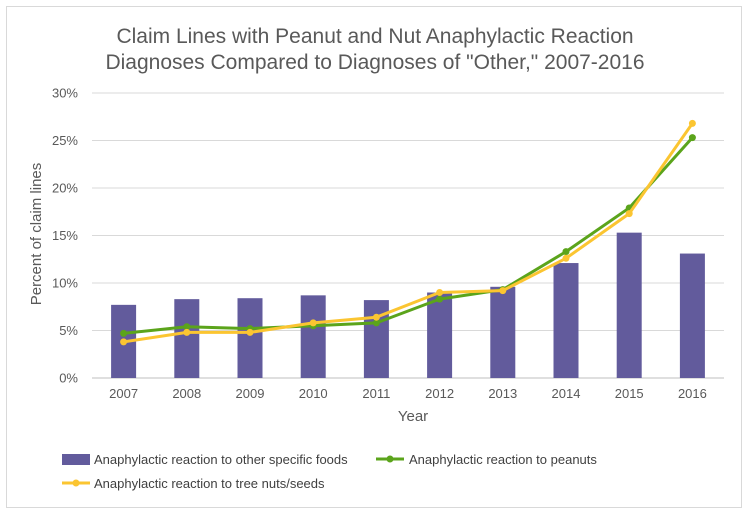 This screenshot has width=750, height=520. Describe the element at coordinates (503, 459) in the screenshot. I see `legend-label: Anaphylactic reaction to peanuts` at that location.